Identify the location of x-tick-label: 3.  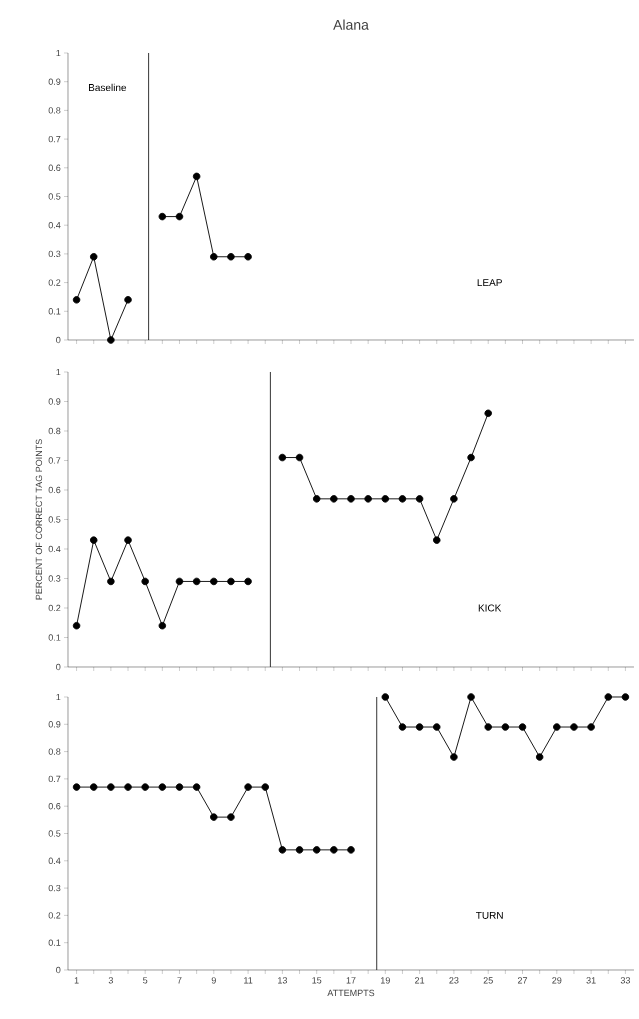
(110, 980).